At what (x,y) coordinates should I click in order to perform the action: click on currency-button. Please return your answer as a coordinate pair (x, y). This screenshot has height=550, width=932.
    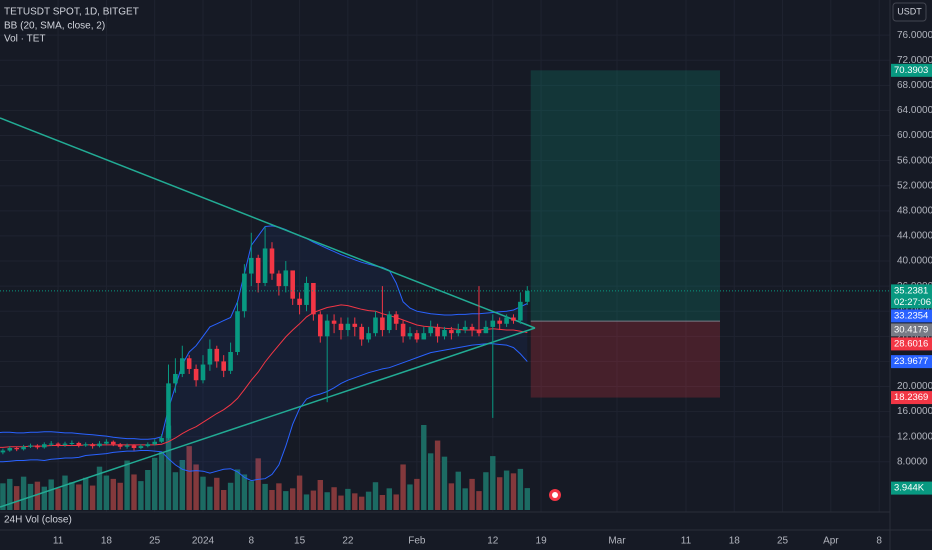
    Looking at the image, I should click on (909, 12).